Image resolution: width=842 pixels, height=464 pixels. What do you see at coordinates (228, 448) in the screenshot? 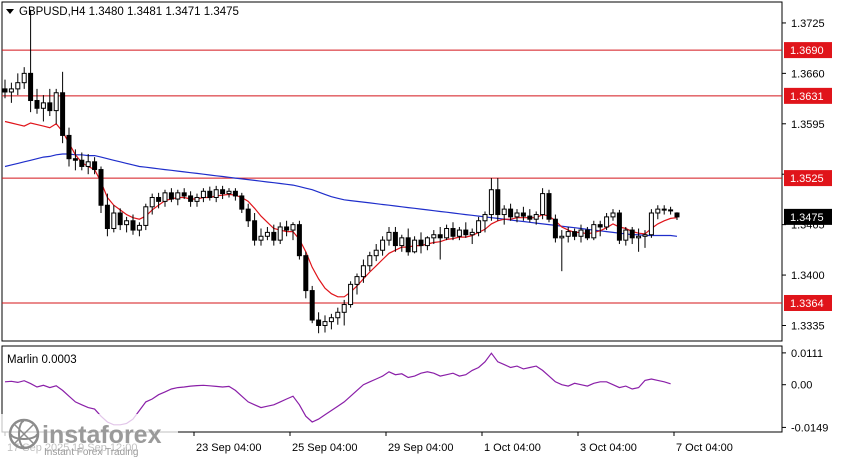
I see `time-tick-label: 23 Sep 04:00` at bounding box center [228, 448].